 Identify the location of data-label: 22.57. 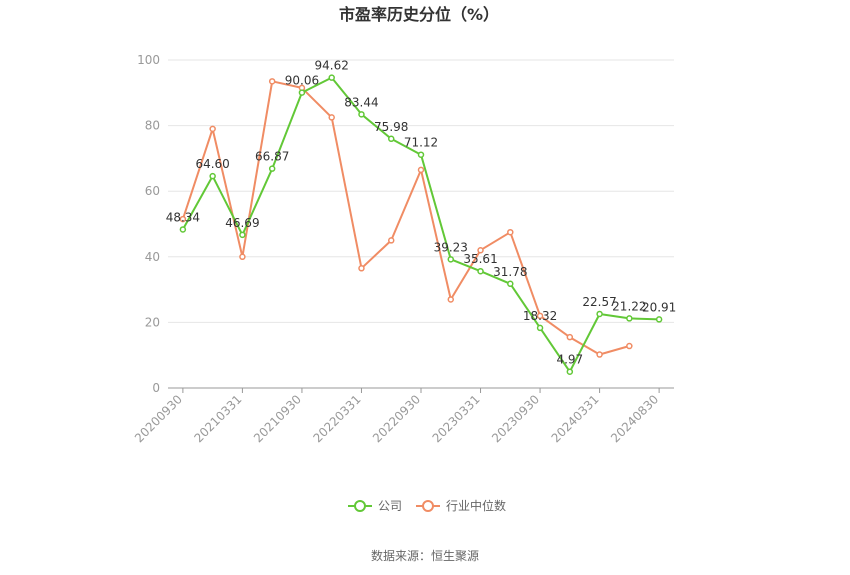
(599, 302).